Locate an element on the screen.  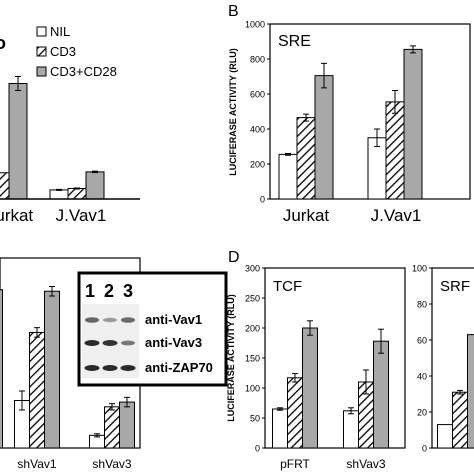
panel-c-tick-label: shVav1 is located at coordinates (36, 464).